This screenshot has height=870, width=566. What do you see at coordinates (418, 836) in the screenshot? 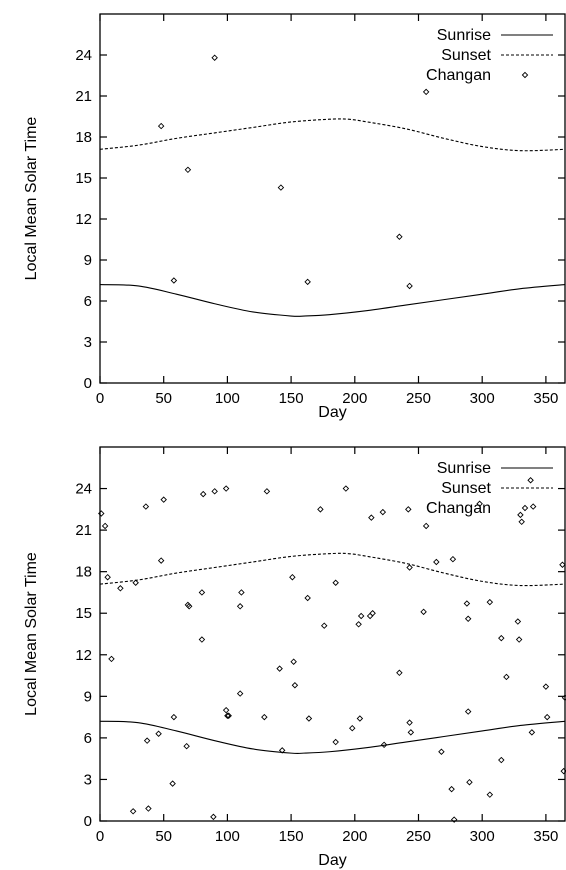
I see `x-tick-label: 250` at bounding box center [418, 836].